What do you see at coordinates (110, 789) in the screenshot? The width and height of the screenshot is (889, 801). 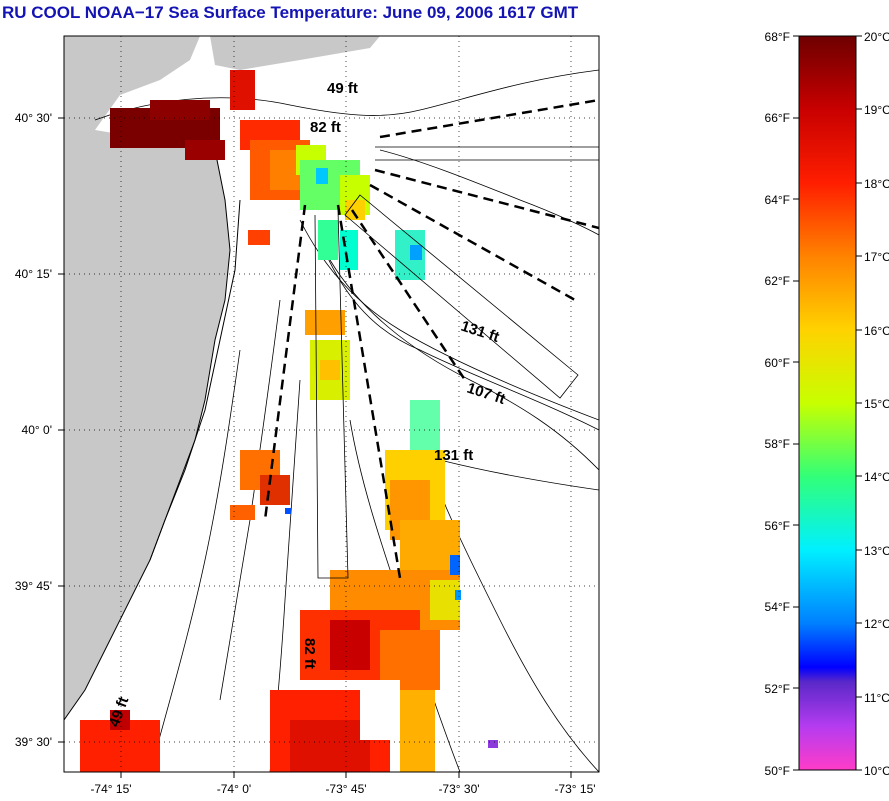 I see `longitude-tick-label: -74° 15'` at bounding box center [110, 789].